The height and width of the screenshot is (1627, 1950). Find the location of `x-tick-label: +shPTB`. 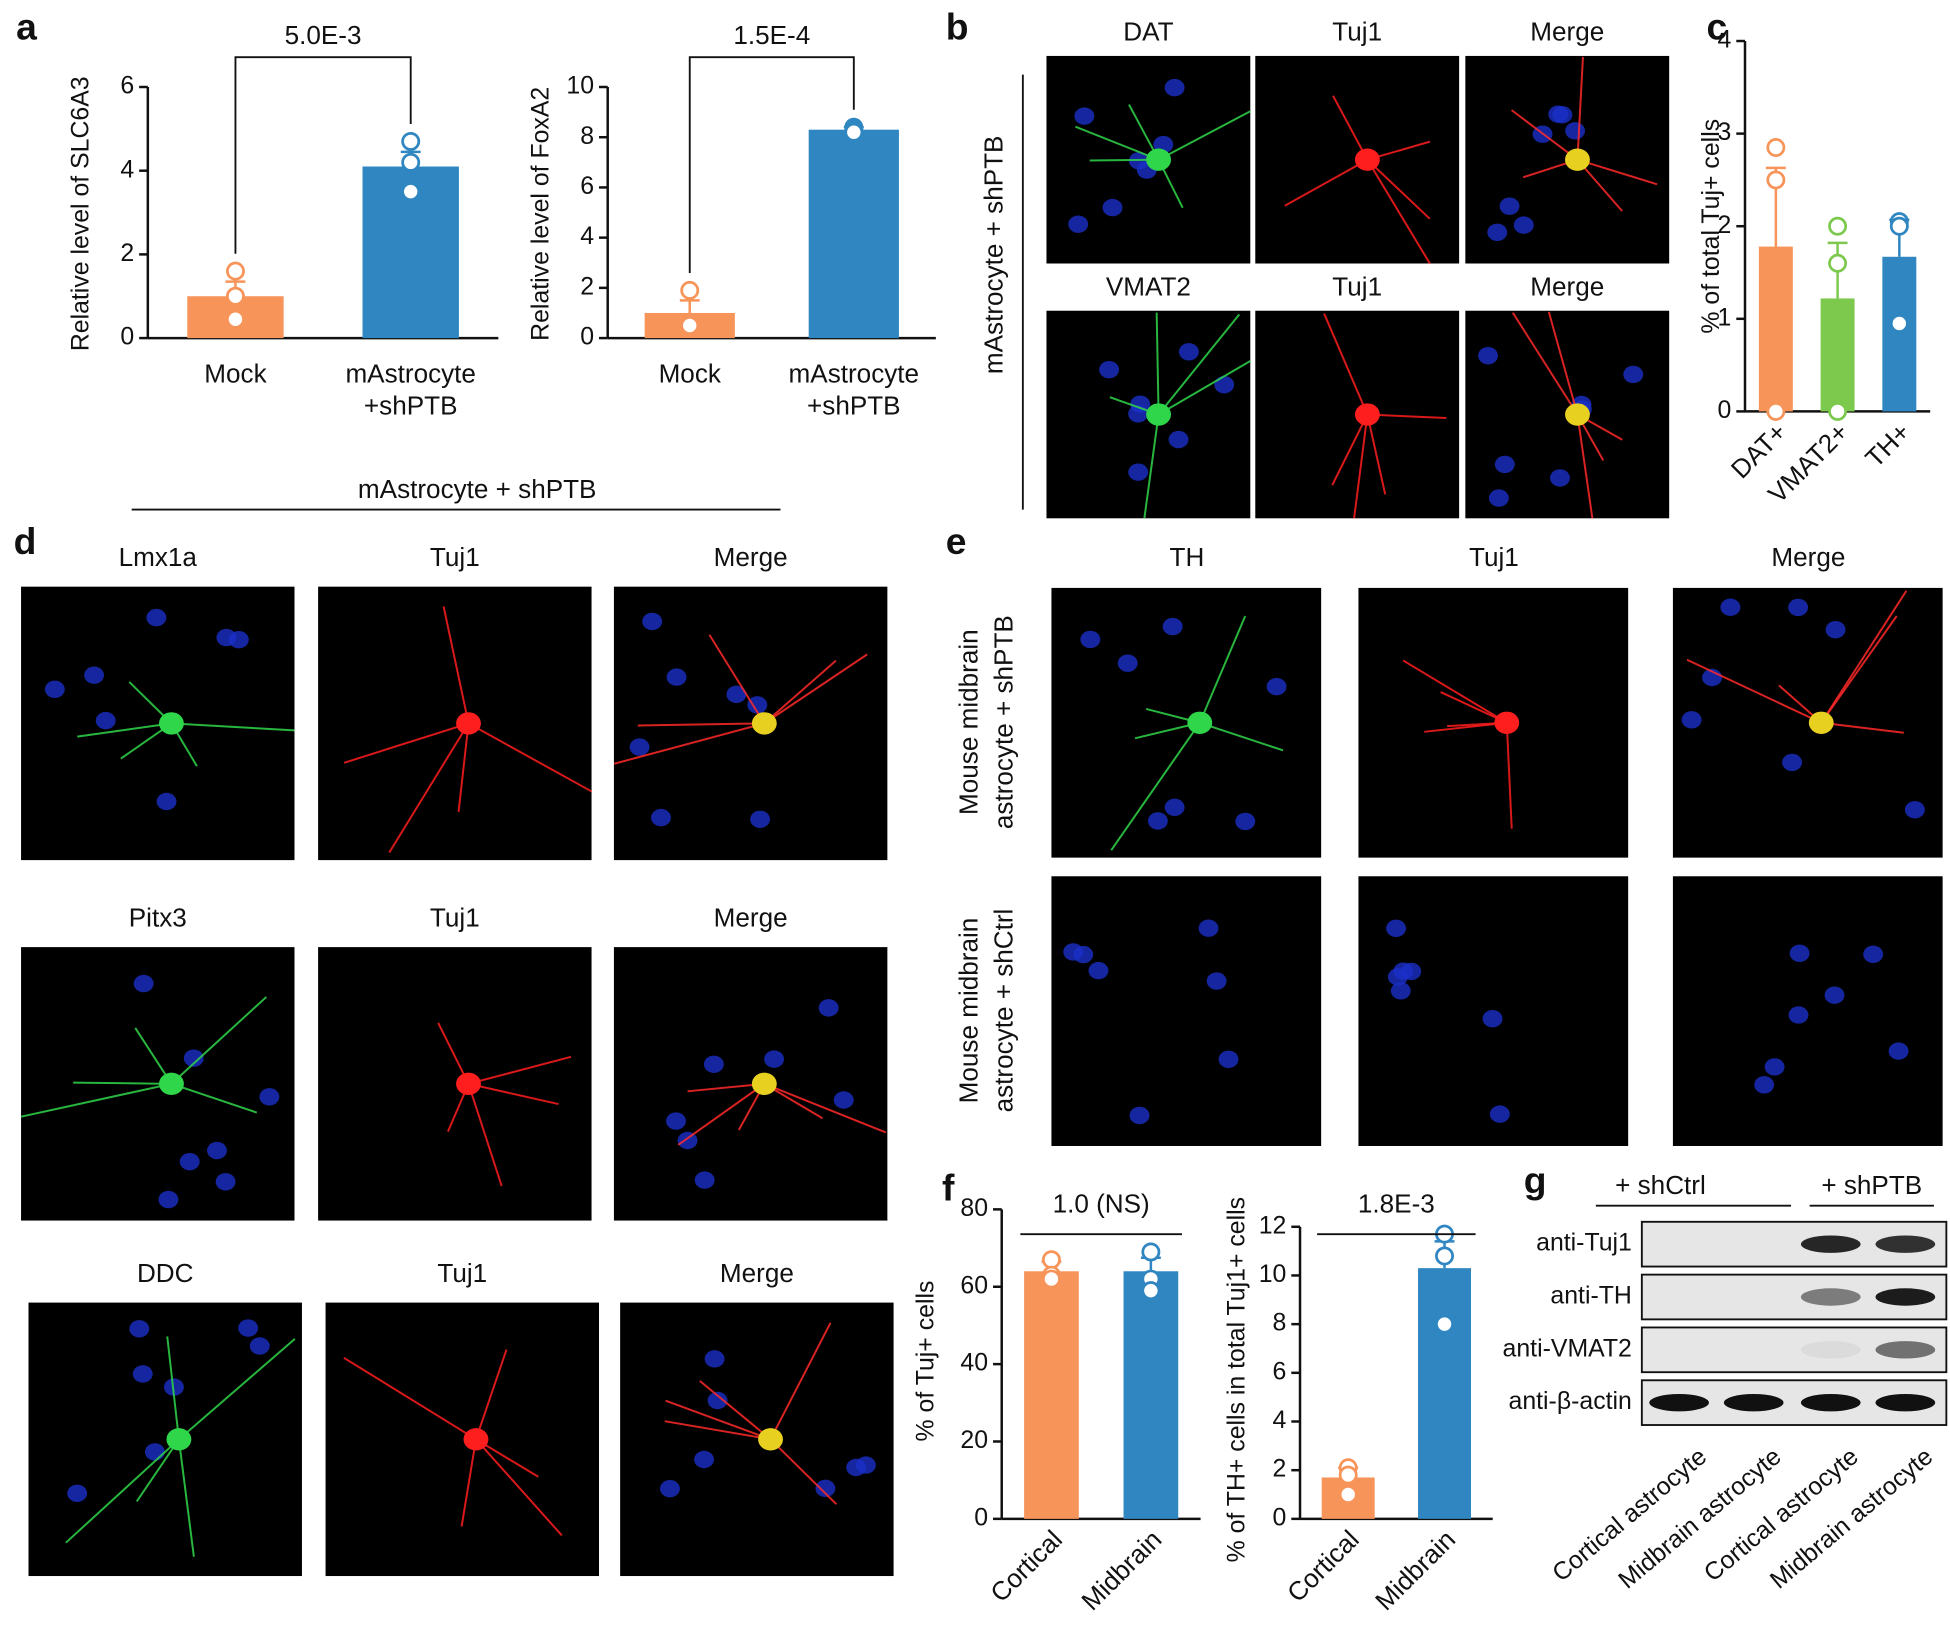

x-tick-label: +shPTB is located at coordinates (411, 406).